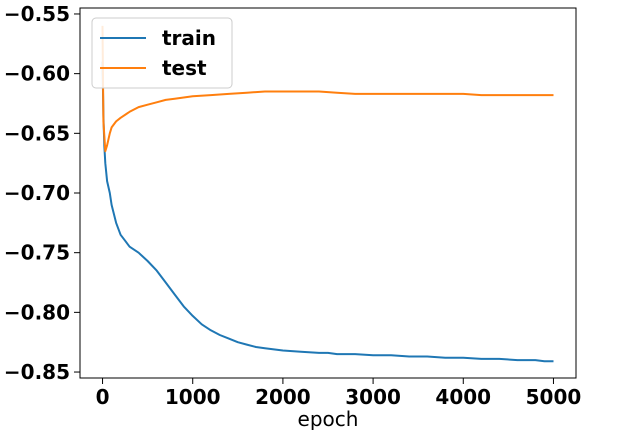  I want to click on legend: train test, so click(162, 53).